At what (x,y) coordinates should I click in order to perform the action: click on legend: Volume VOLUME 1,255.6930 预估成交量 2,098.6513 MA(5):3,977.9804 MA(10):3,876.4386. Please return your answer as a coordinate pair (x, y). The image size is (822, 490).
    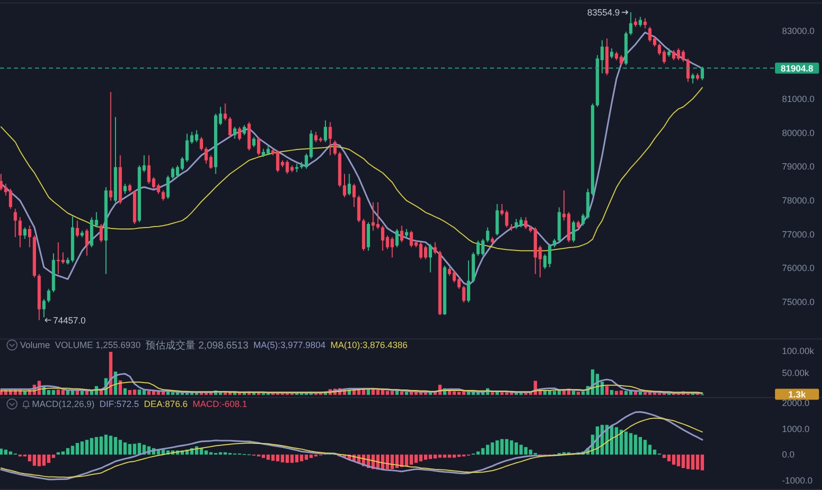
    Looking at the image, I should click on (214, 346).